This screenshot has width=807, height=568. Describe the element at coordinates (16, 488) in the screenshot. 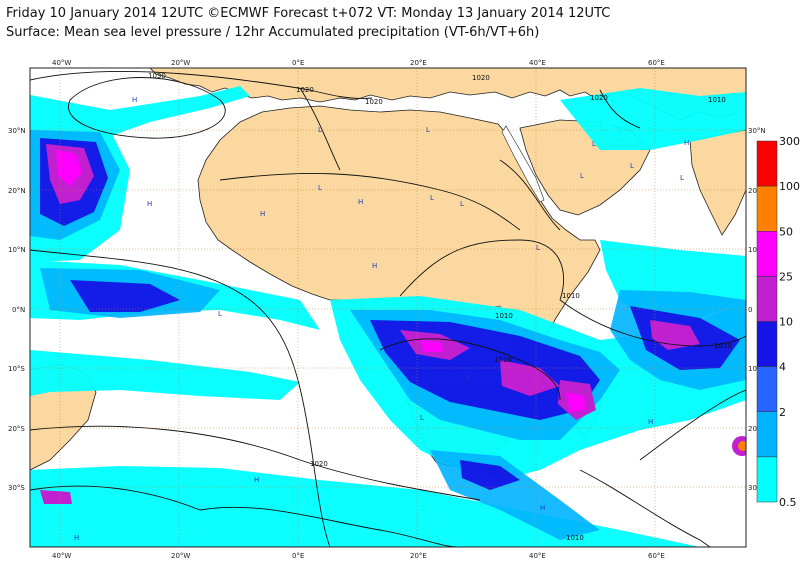

I see `lat-label: 30°S` at that location.